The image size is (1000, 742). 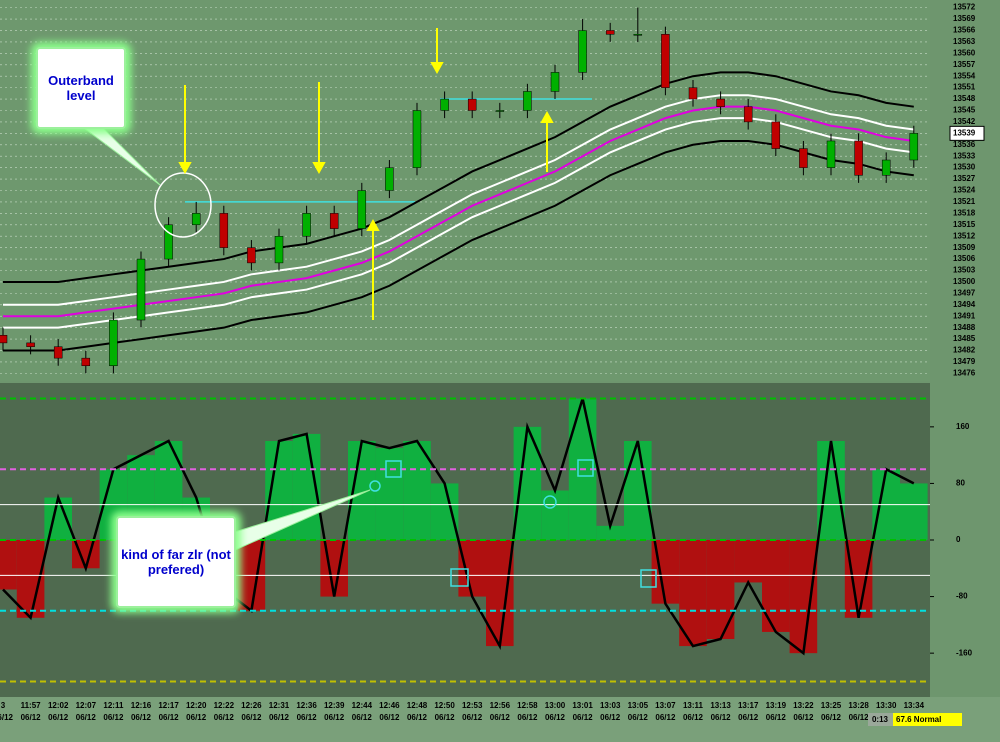 I want to click on x-tick-label: 12:07, so click(x=86, y=705).